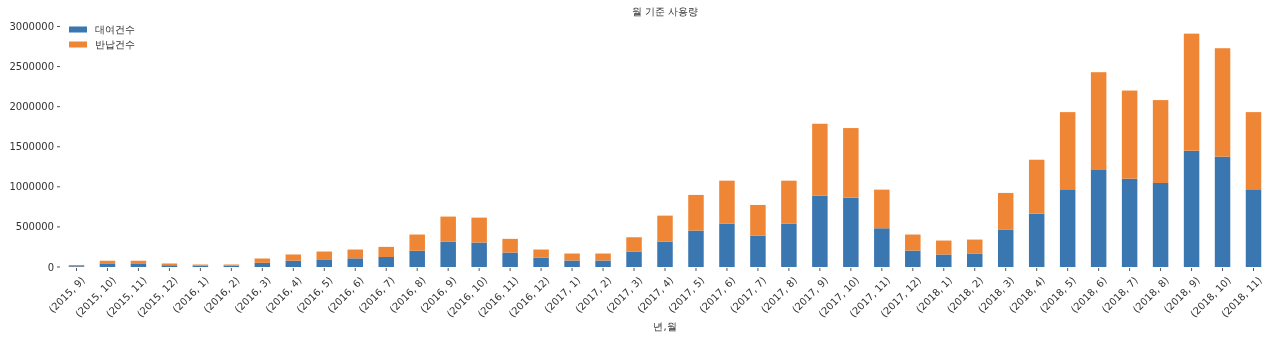  What do you see at coordinates (31, 26) in the screenshot?
I see `y-tick-label: 3000000` at bounding box center [31, 26].